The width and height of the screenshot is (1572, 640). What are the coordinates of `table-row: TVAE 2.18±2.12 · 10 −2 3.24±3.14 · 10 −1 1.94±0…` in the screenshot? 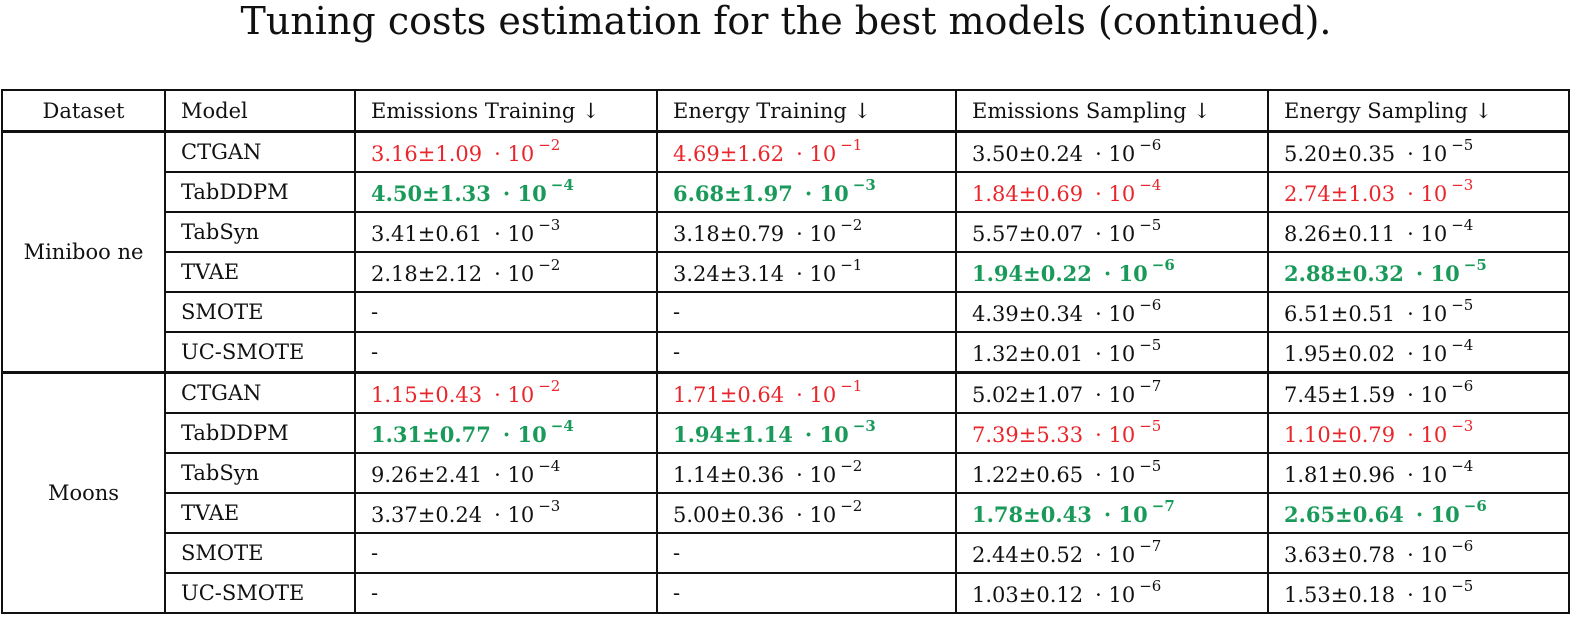 It's located at (786, 272).